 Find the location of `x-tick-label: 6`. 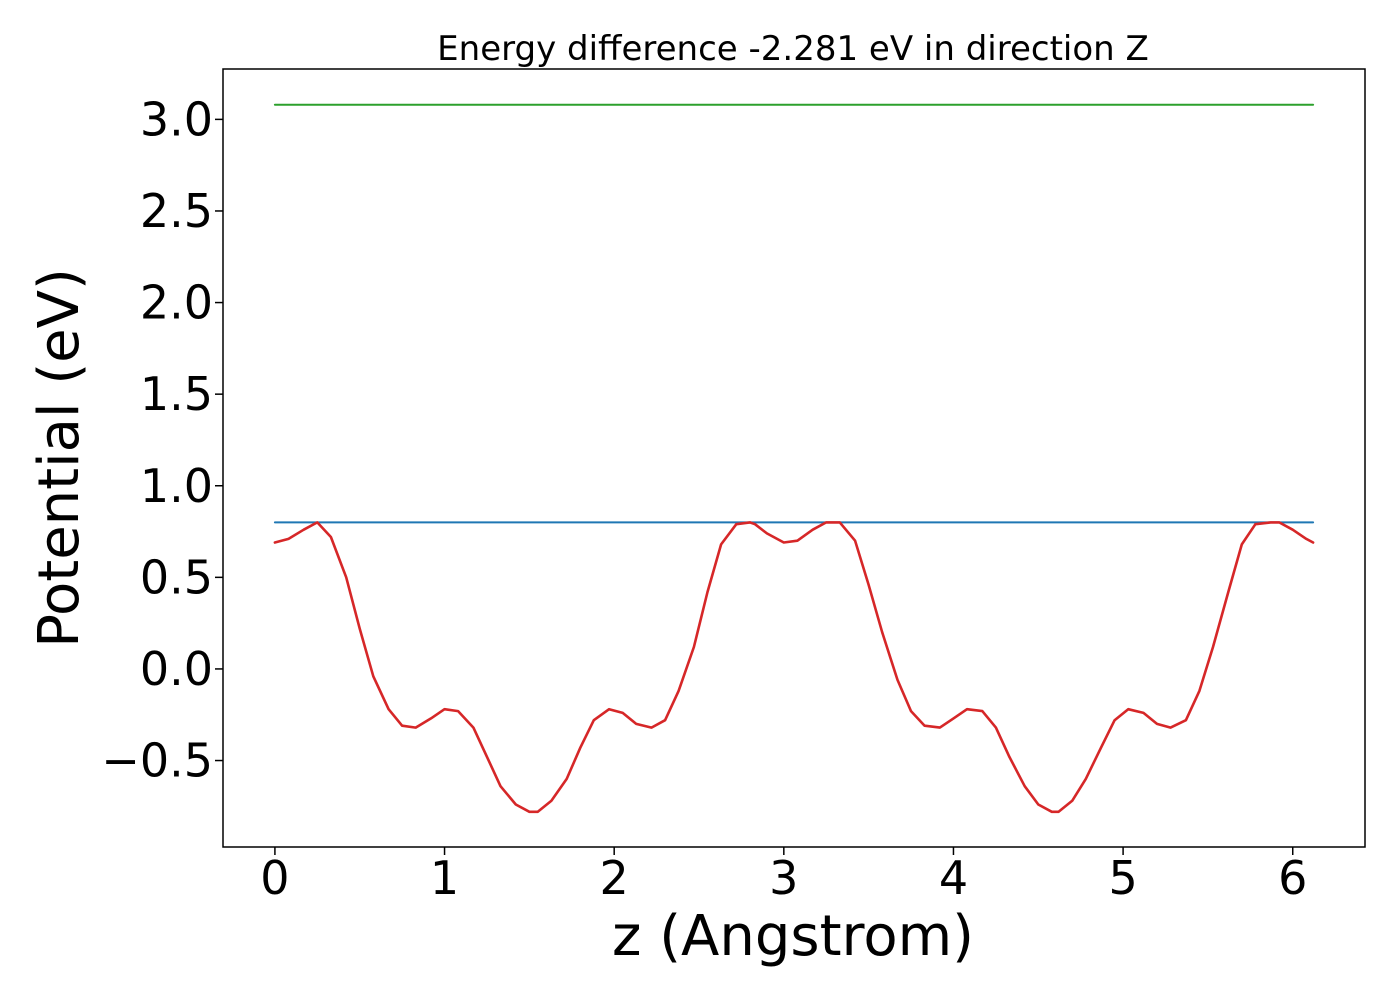

x-tick-label: 6 is located at coordinates (1292, 878).